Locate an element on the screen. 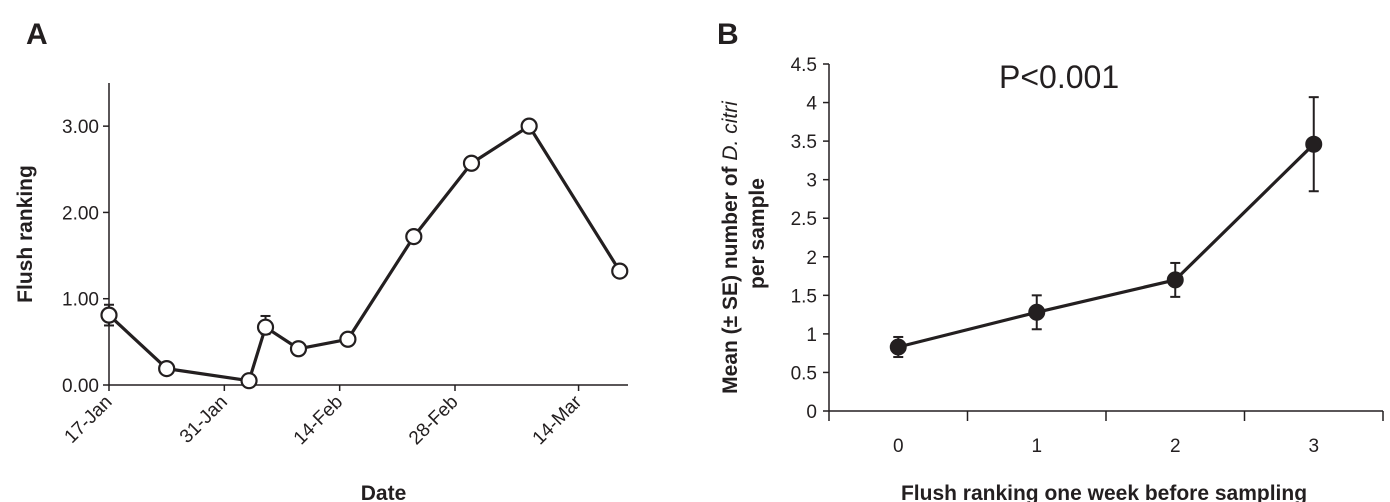  y-tick-label: 1.00 is located at coordinates (80, 300).